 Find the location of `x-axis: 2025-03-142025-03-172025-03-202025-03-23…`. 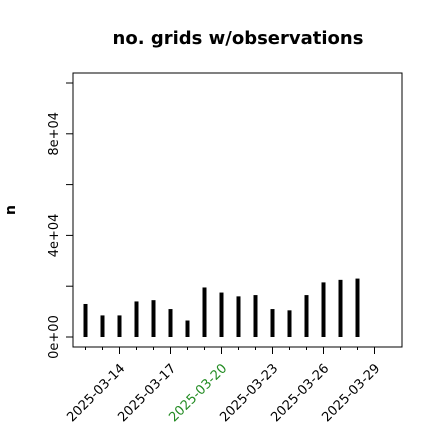

x-axis: 2025-03-142025-03-172025-03-202025-03-23… is located at coordinates (223, 385).